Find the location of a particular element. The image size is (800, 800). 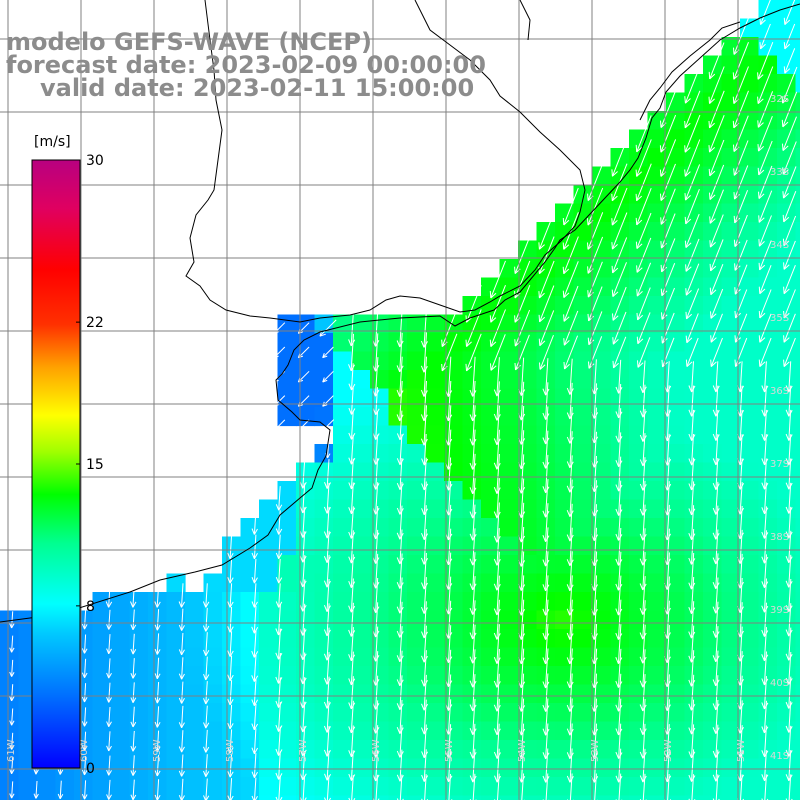

longitude-label: 55W is located at coordinates (449, 750).